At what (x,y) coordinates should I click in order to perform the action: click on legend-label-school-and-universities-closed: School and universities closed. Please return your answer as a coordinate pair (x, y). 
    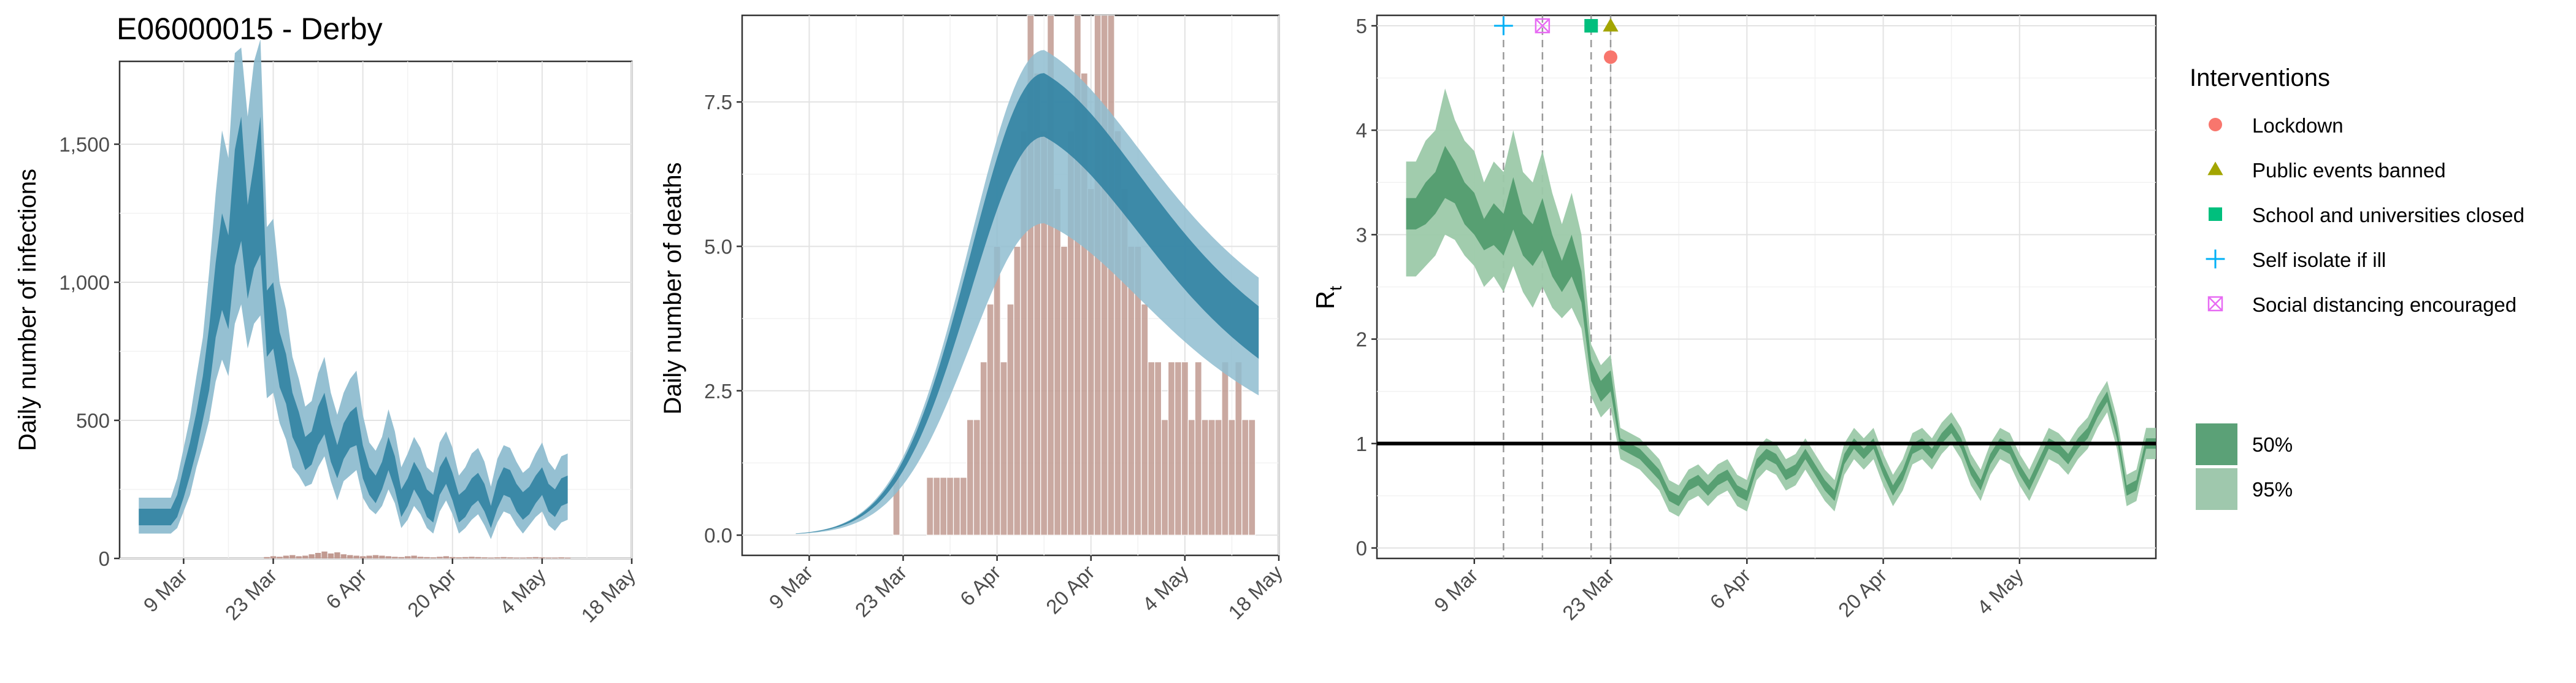
    Looking at the image, I should click on (2388, 215).